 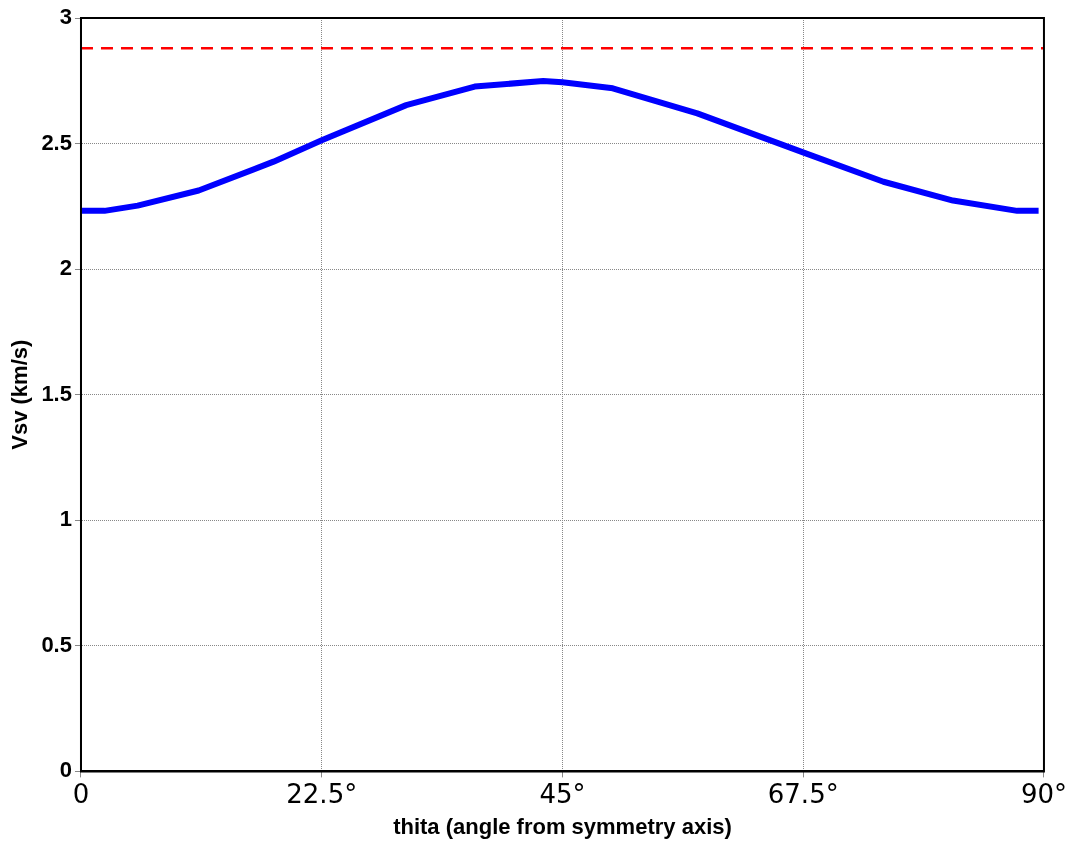 I want to click on y-tick-label: 2, so click(x=65, y=268).